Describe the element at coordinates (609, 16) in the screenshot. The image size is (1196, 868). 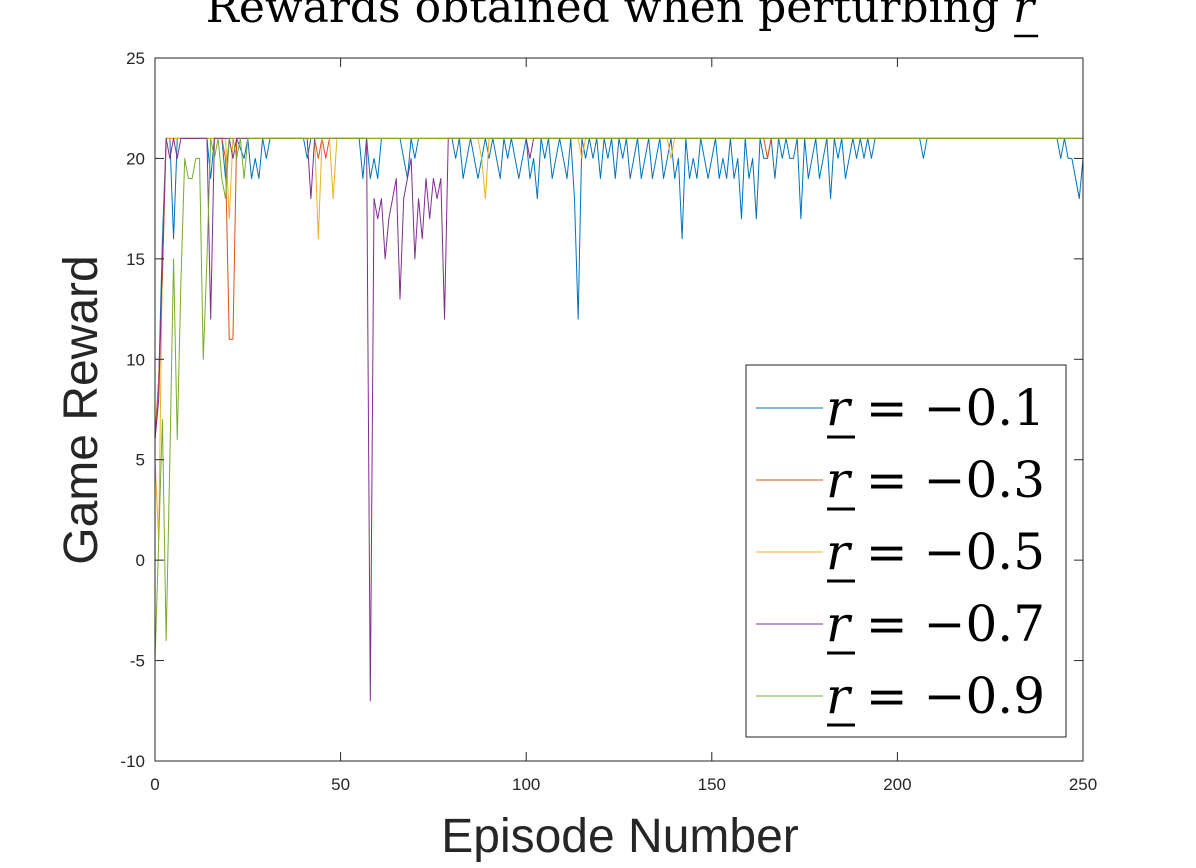
I see `chart-title-text: Rewards obtained when perturbing` at that location.